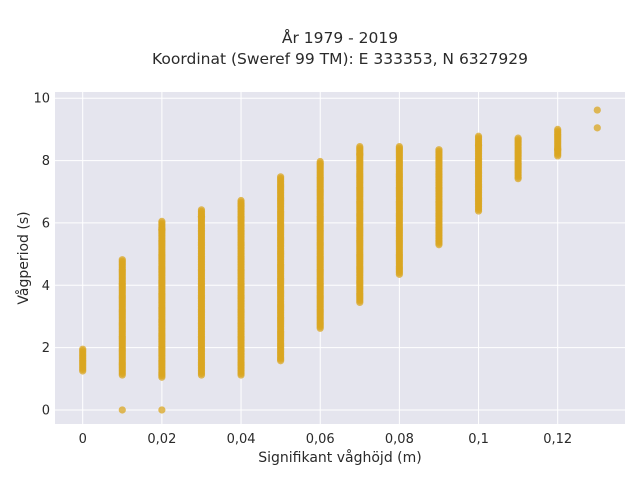  I want to click on x-tick-label: 0,12, so click(557, 439).